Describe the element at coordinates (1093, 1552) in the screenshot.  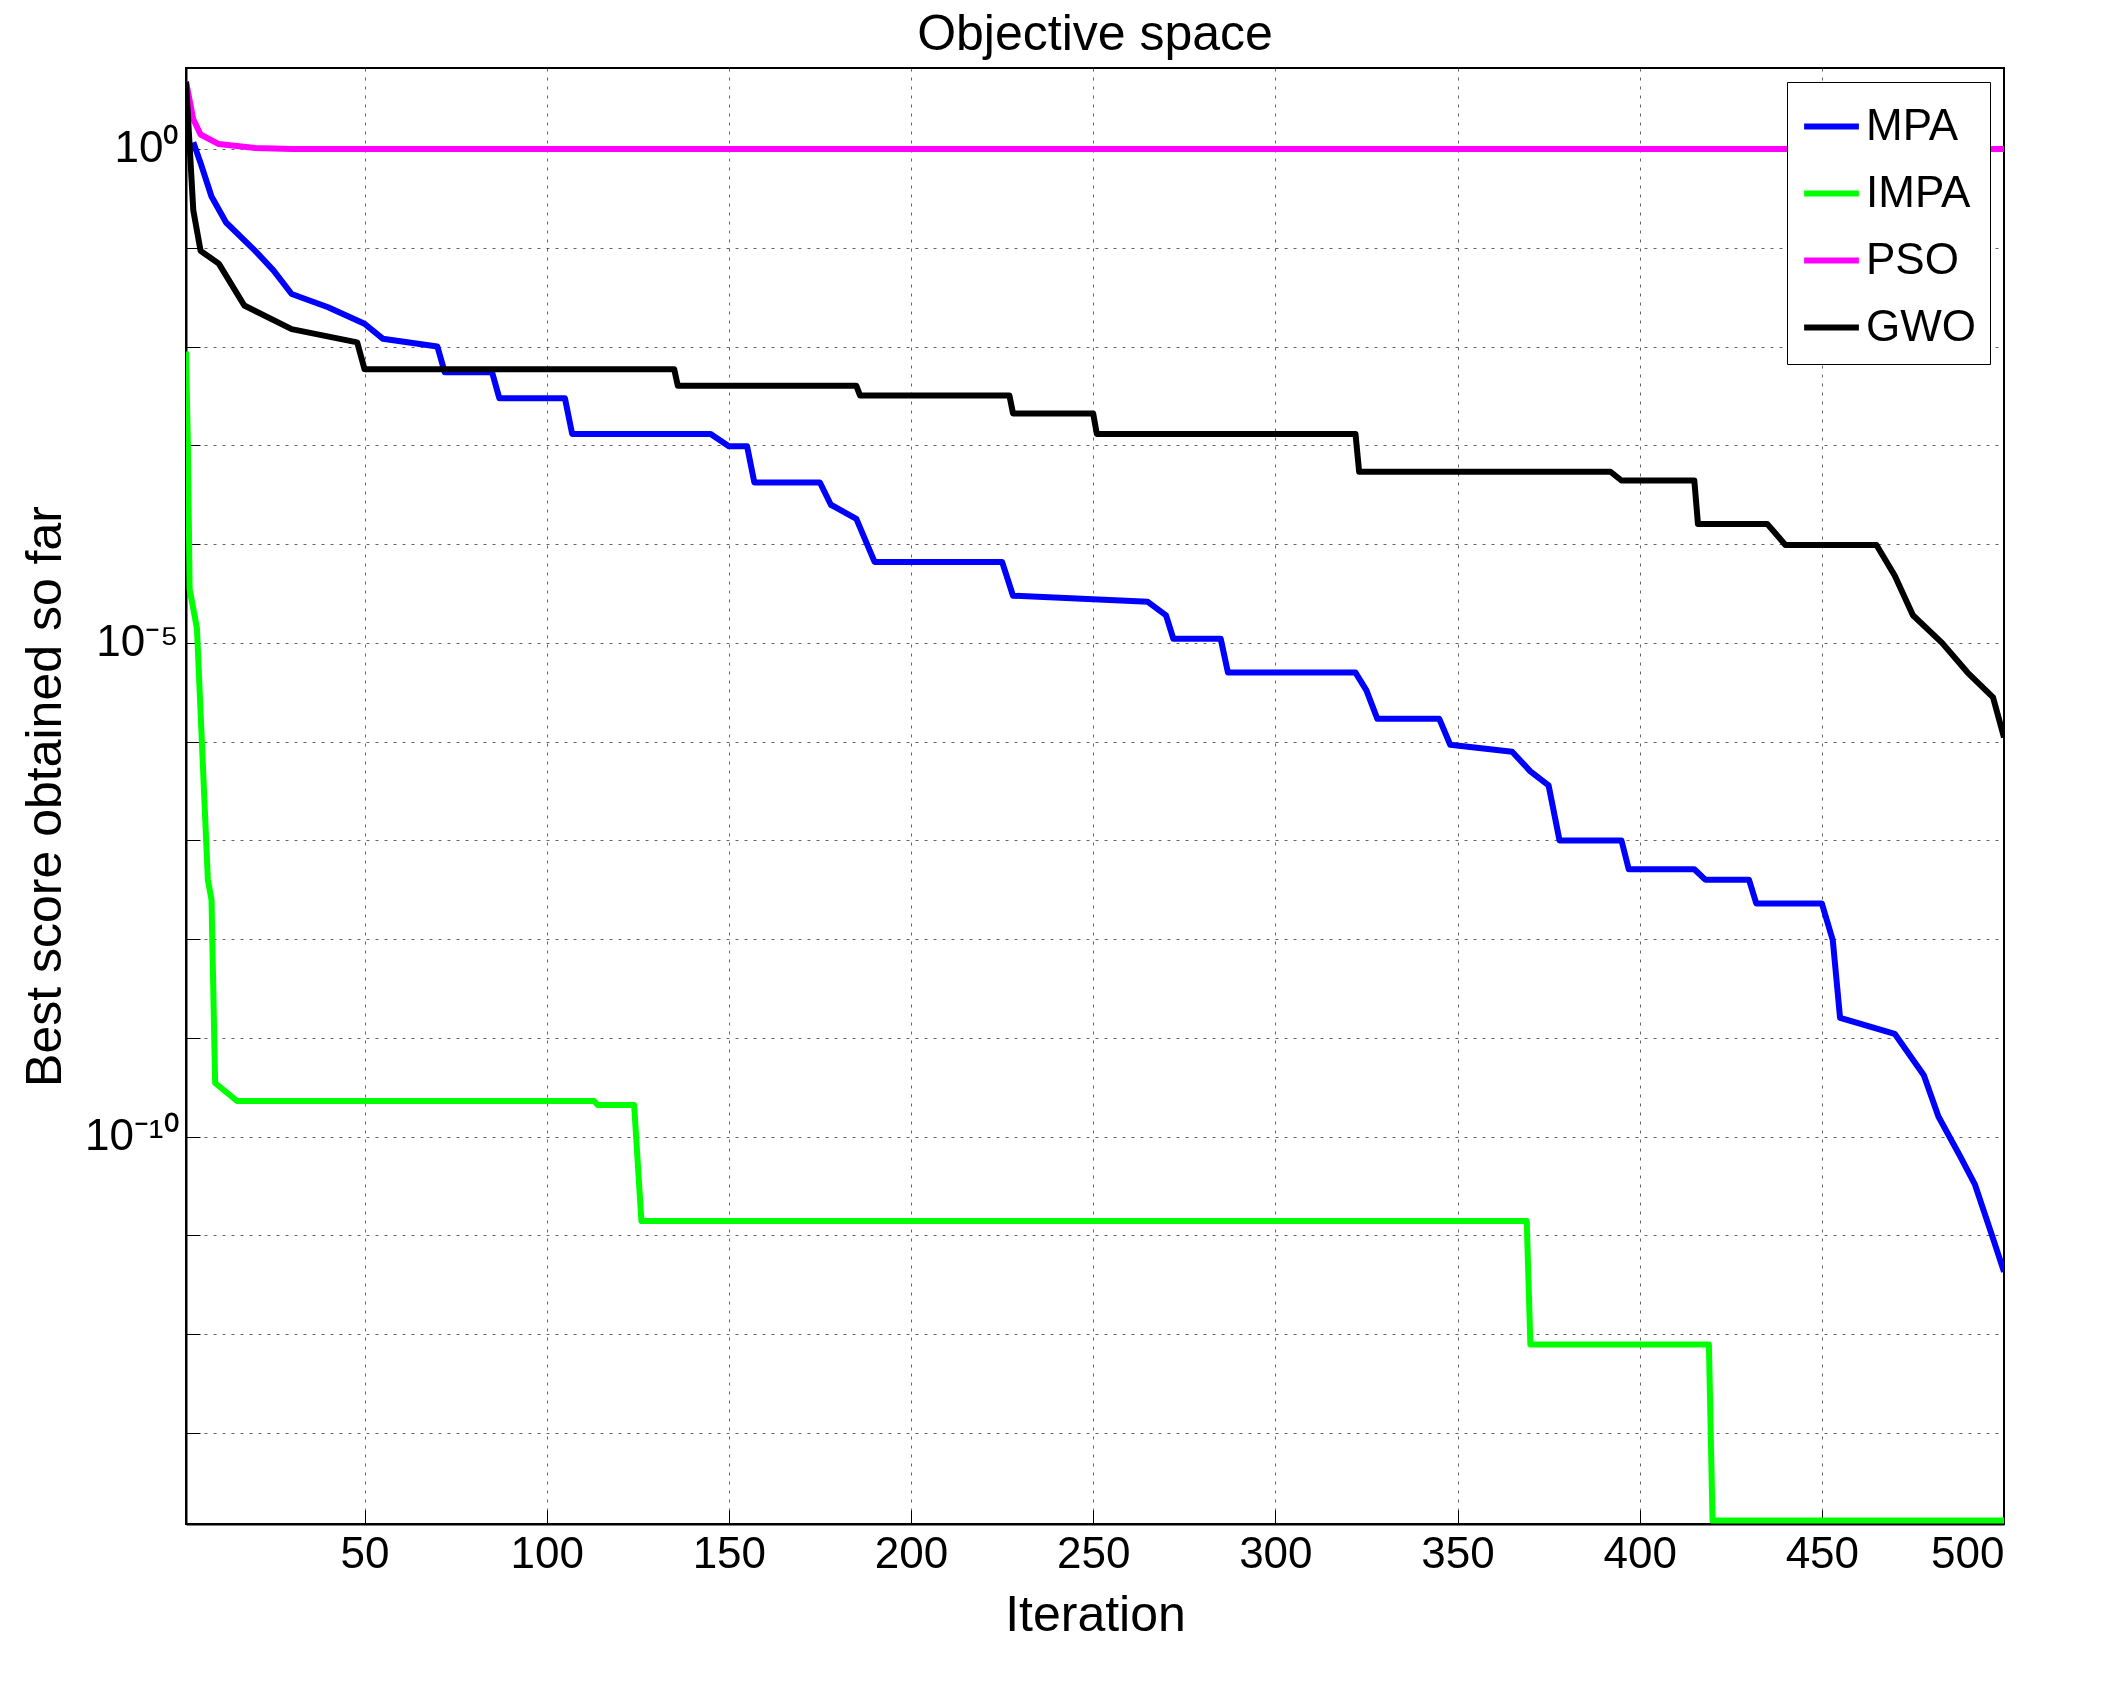
I see `x-tick-label: 250` at that location.